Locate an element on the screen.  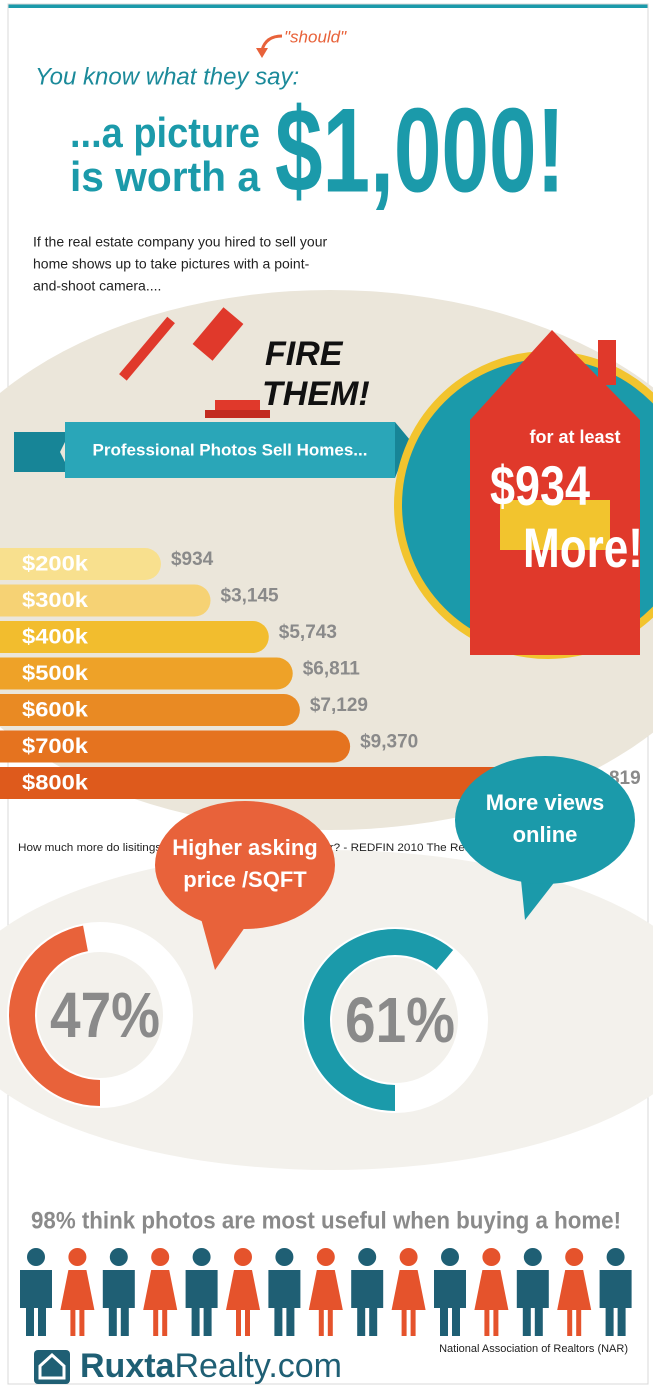
category-label: $500k is located at coordinates (55, 673).